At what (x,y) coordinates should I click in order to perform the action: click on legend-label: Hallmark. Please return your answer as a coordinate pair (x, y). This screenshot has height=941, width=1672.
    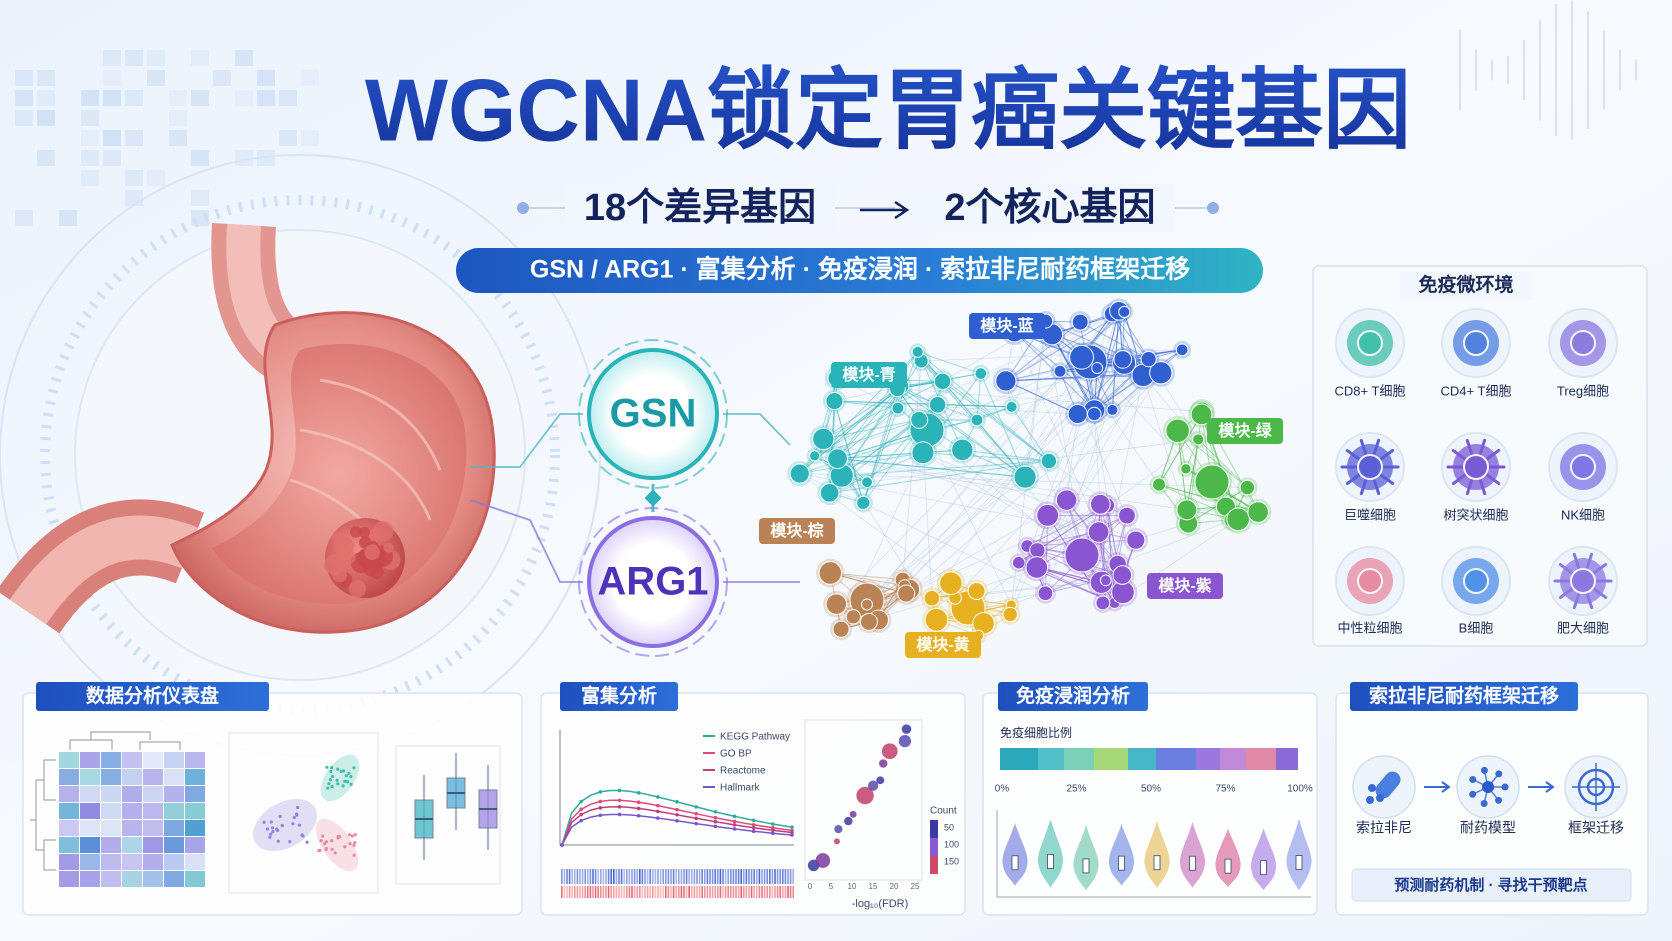
    Looking at the image, I should click on (740, 788).